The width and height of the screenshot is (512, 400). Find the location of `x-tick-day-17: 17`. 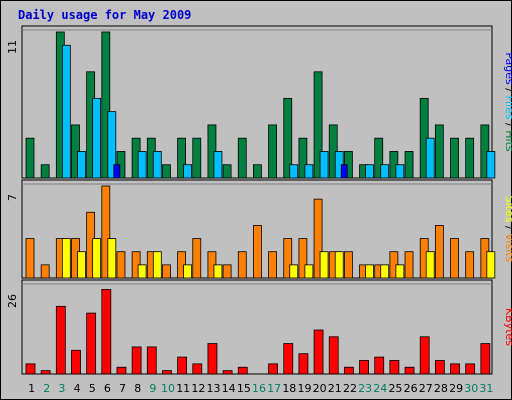

x-tick-day-17: 17 is located at coordinates (274, 388).